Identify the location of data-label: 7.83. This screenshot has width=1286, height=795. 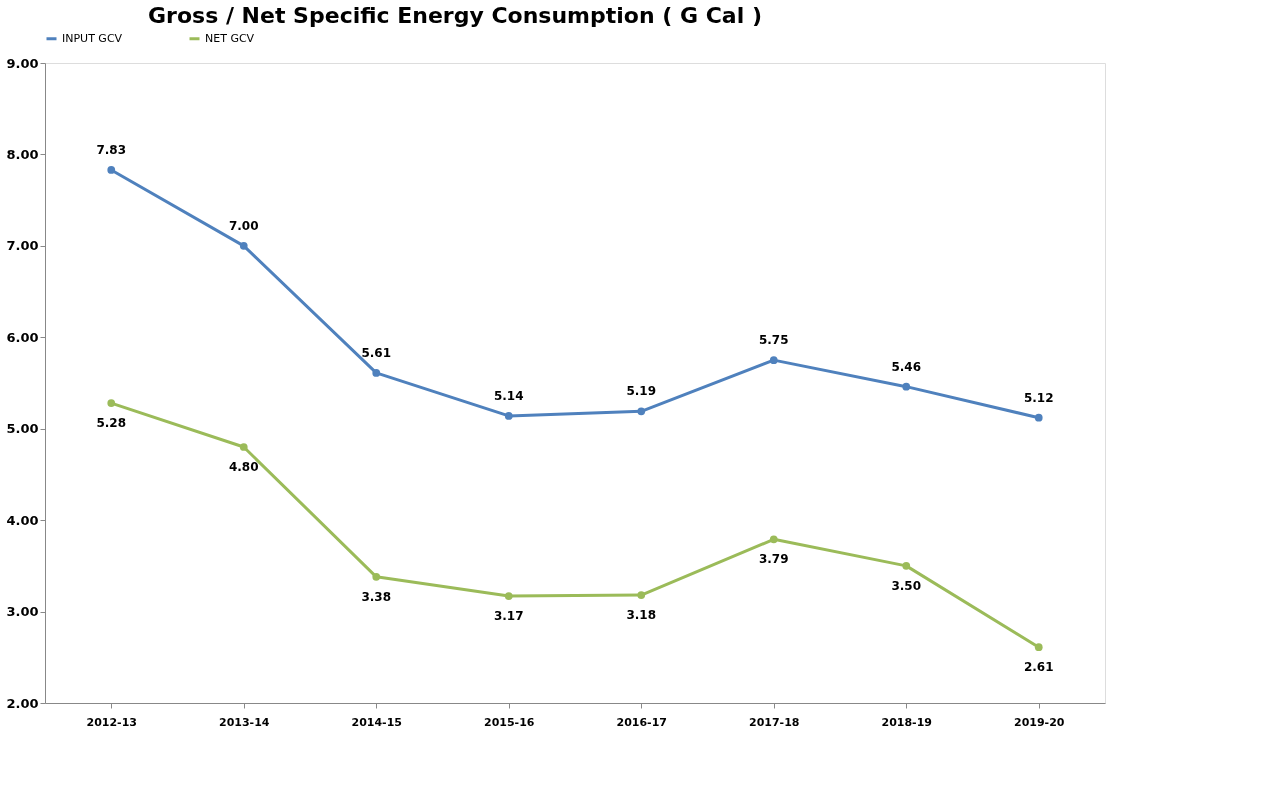
(111, 149).